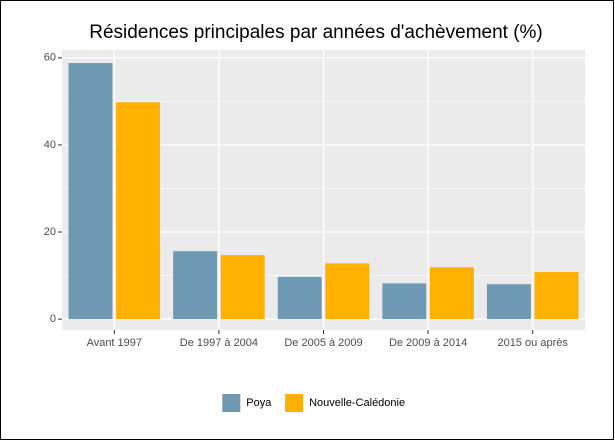  I want to click on x-tick-label: De 1997 à 2004, so click(219, 343).